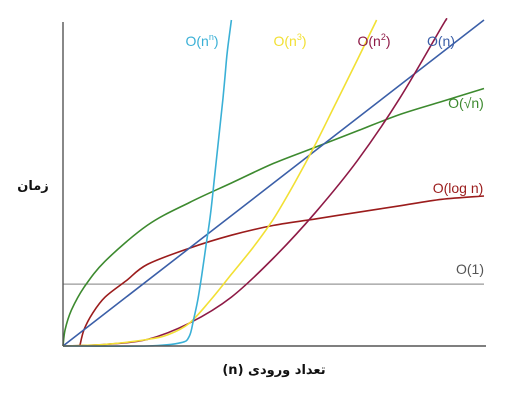  I want to click on series-label-sup-2: 2, so click(383, 37).